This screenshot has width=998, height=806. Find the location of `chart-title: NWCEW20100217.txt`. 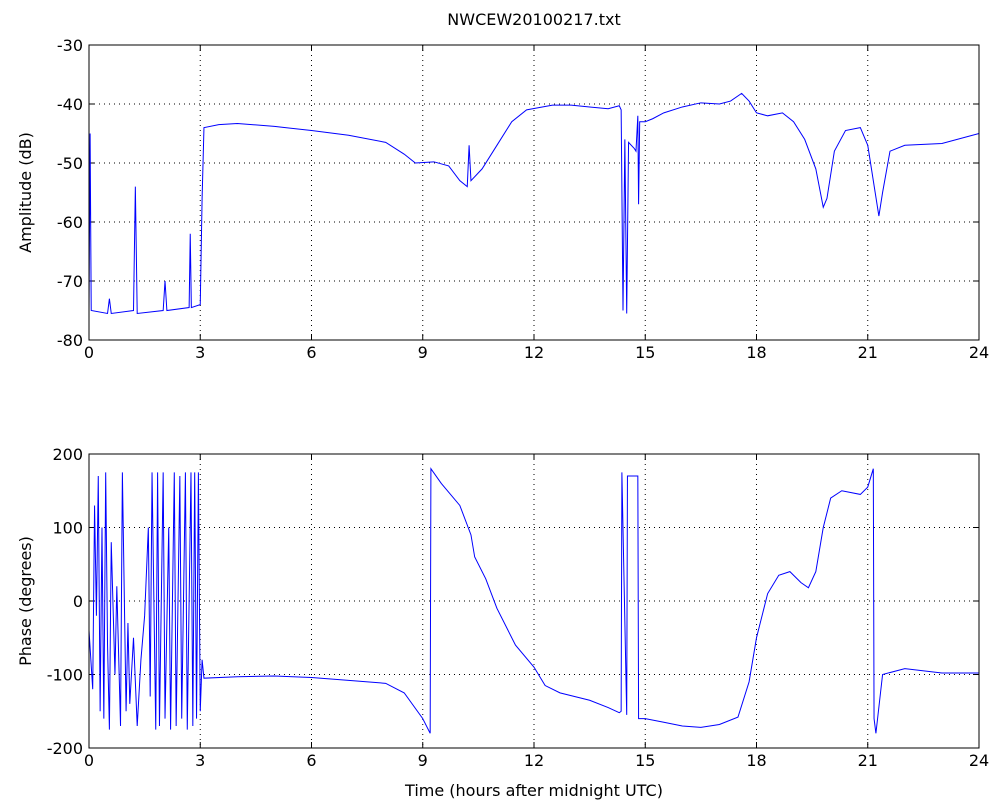

chart-title: NWCEW20100217.txt is located at coordinates (533, 19).